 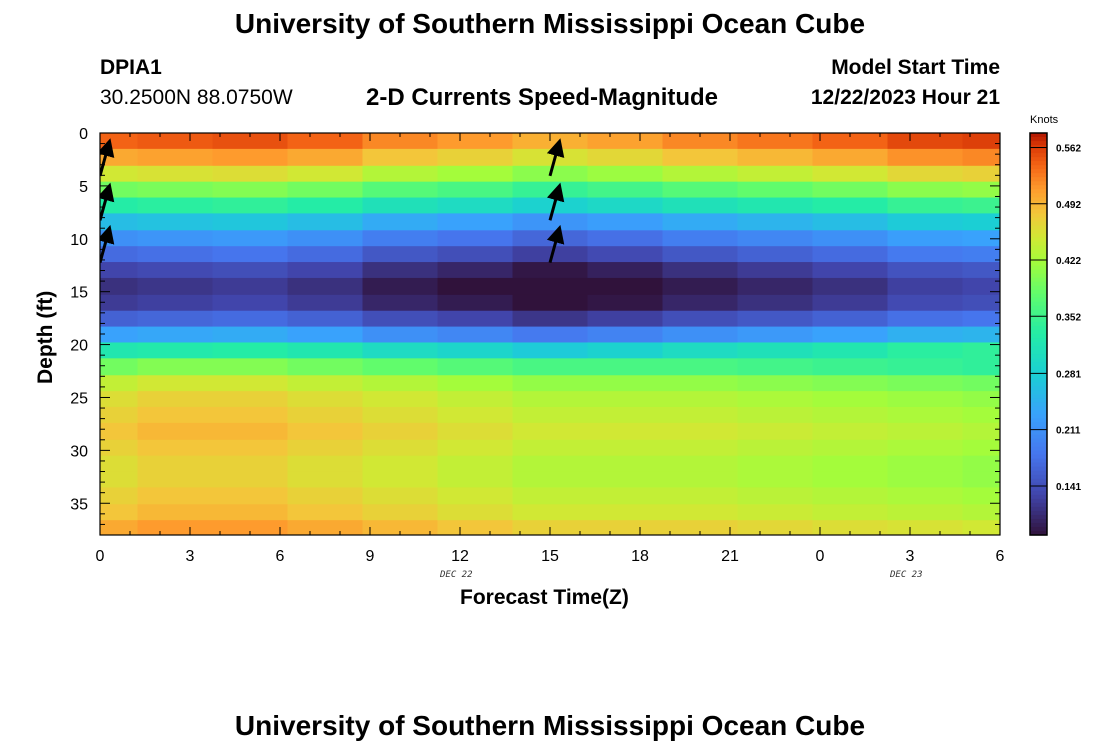 What do you see at coordinates (79, 240) in the screenshot?
I see `y-tick-label: 10` at bounding box center [79, 240].